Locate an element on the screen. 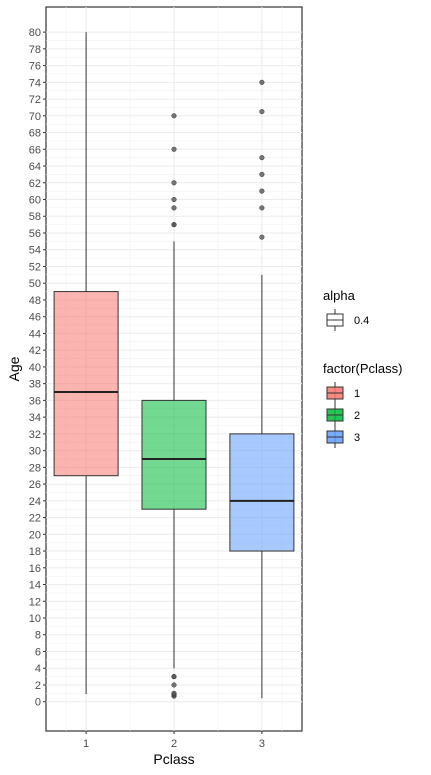  y-tick-label: 14 is located at coordinates (35, 586).